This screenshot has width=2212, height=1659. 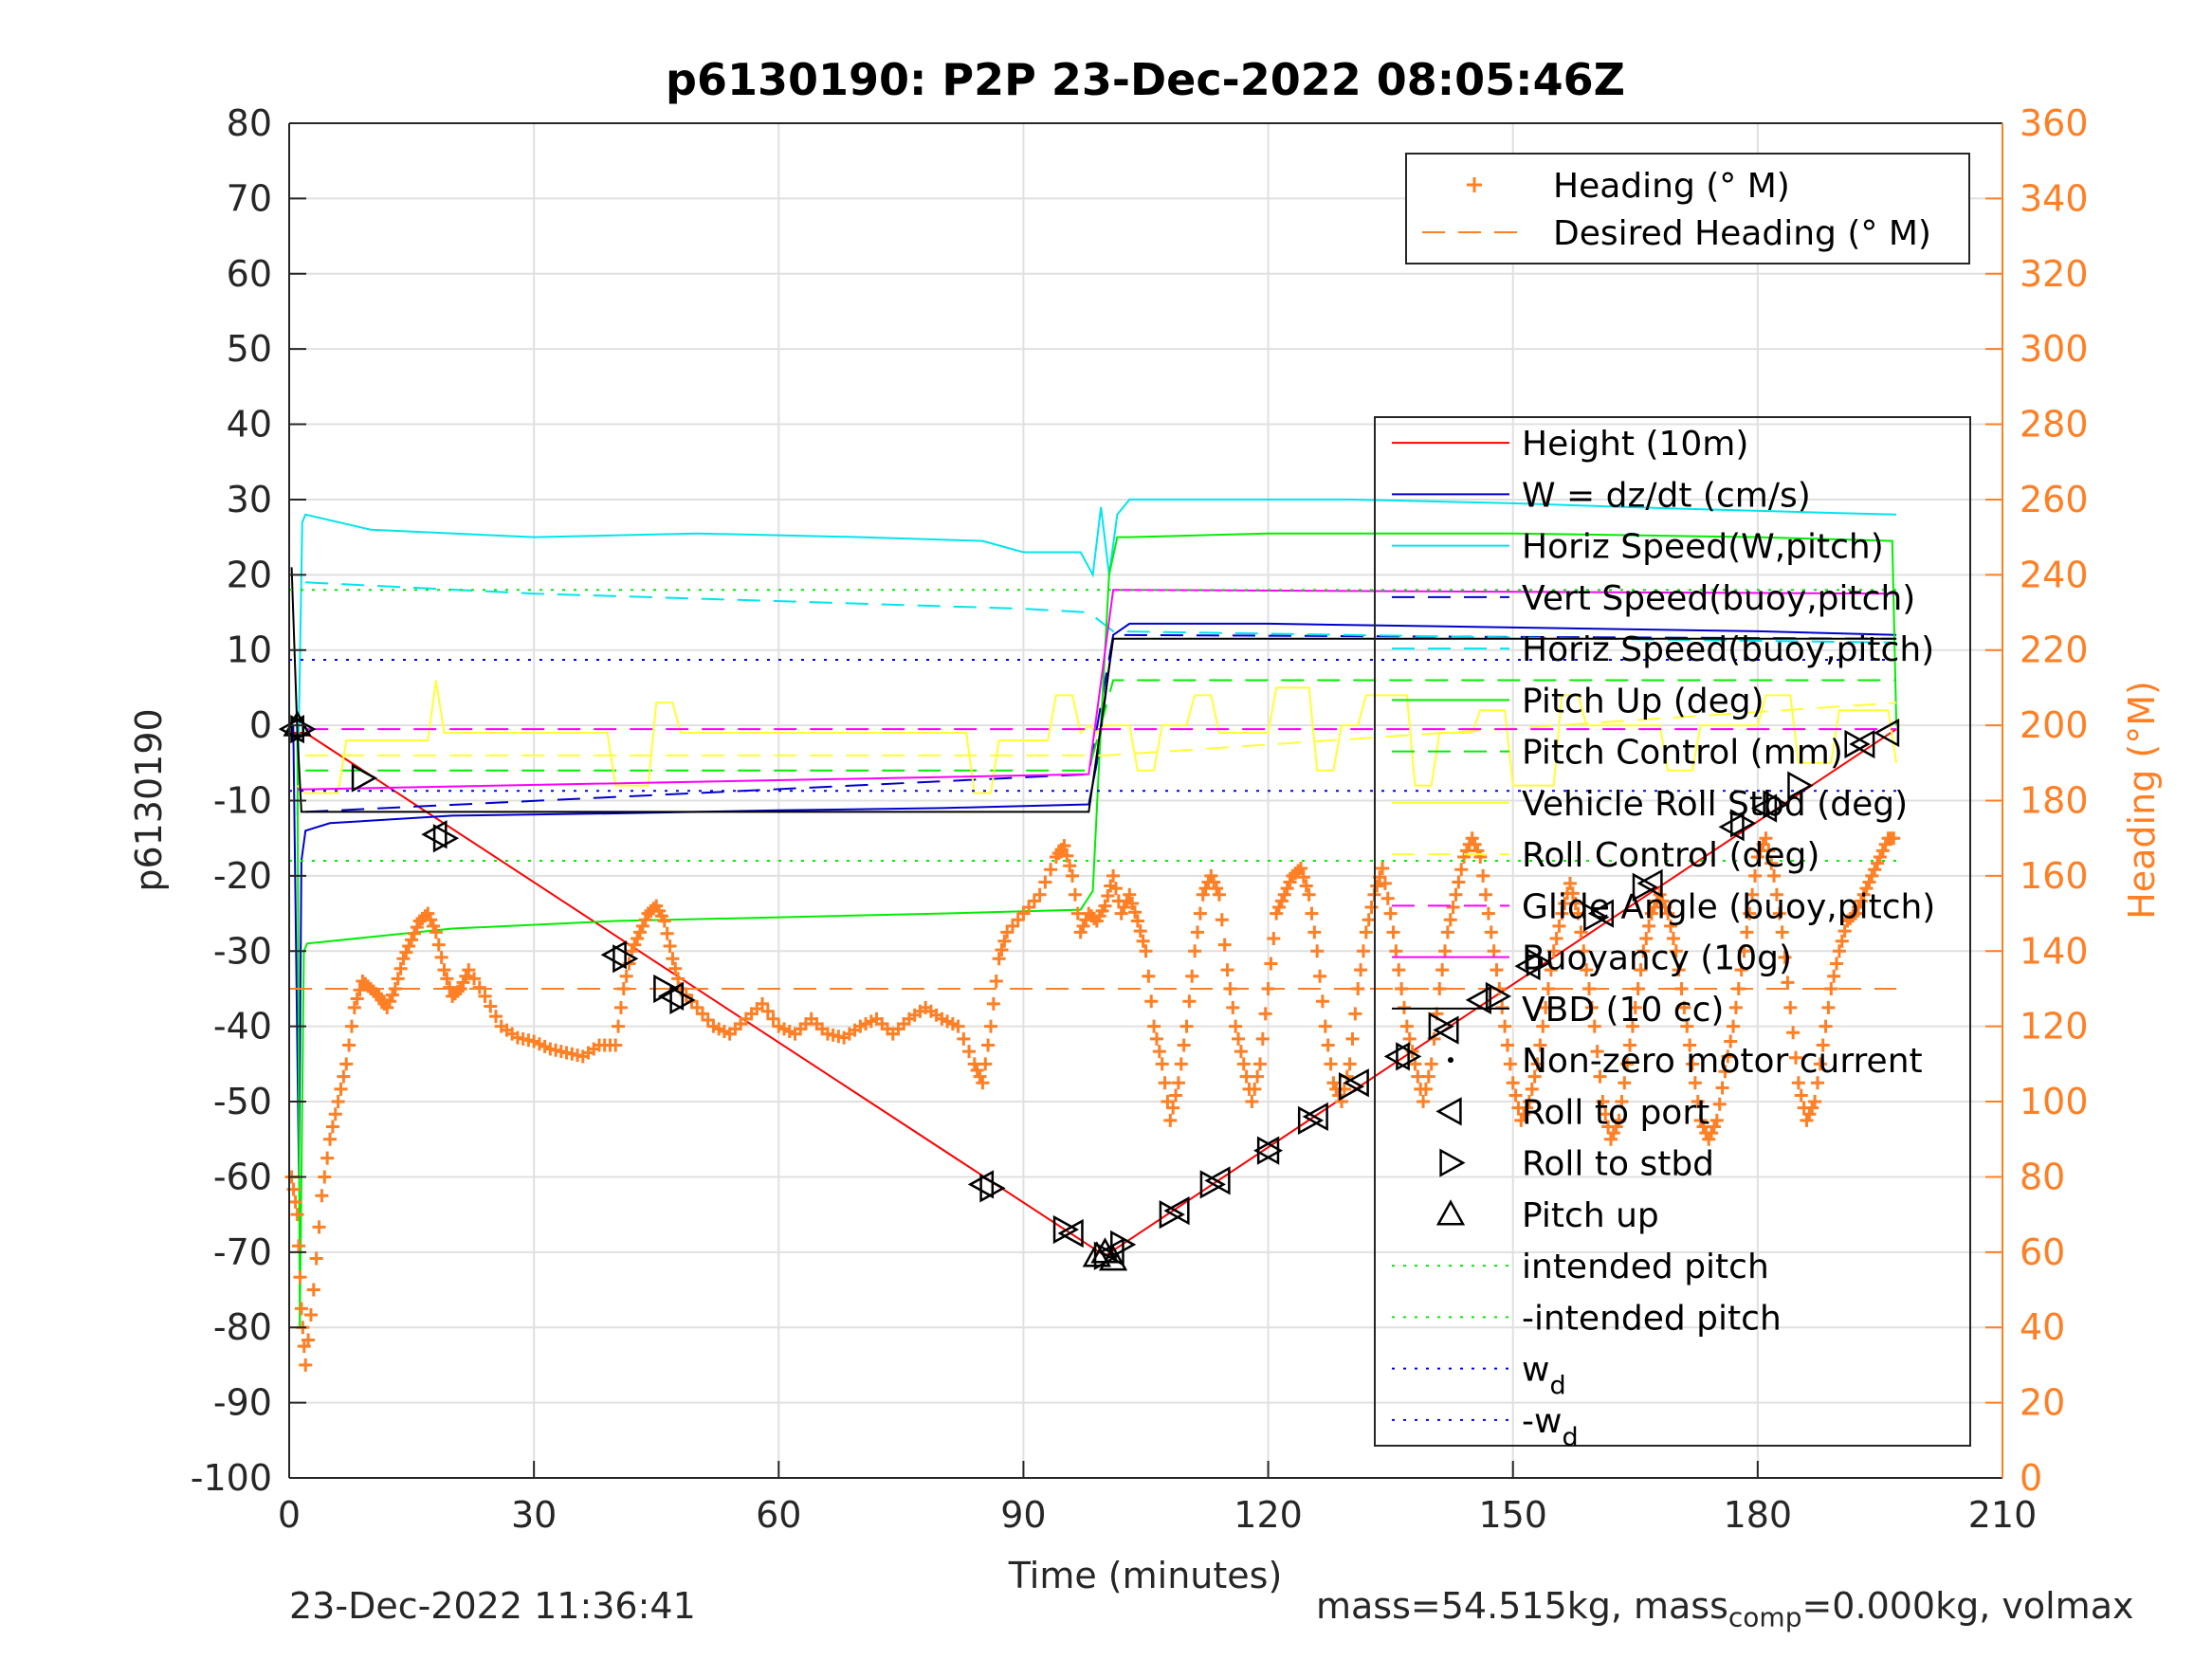 What do you see at coordinates (1666, 495) in the screenshot?
I see `legend-label: W = dz/dt (cm/s)` at bounding box center [1666, 495].